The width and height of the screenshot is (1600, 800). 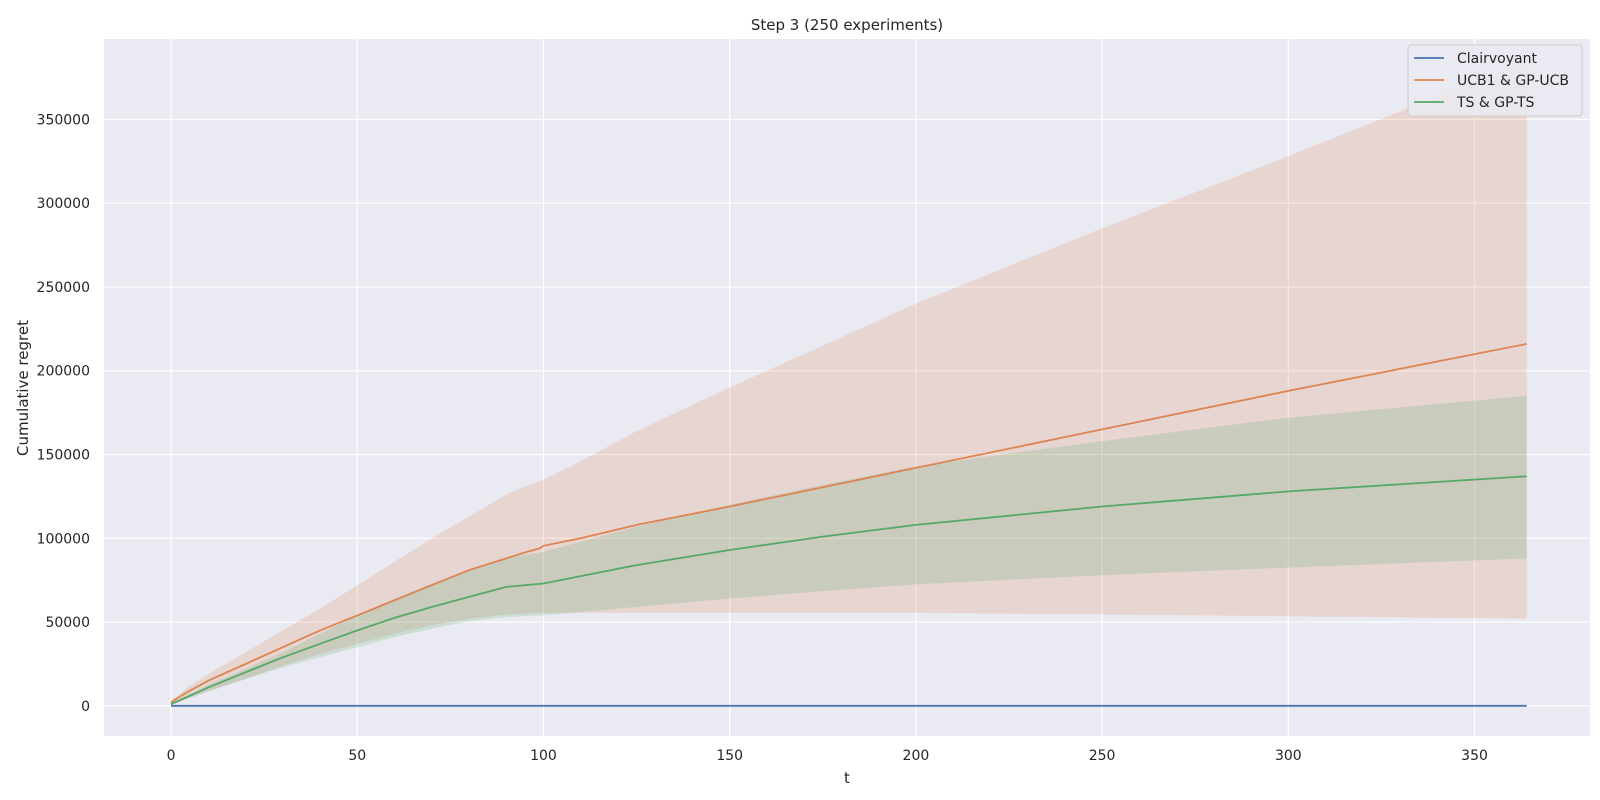 What do you see at coordinates (916, 756) in the screenshot?
I see `x-tick-label: 200` at bounding box center [916, 756].